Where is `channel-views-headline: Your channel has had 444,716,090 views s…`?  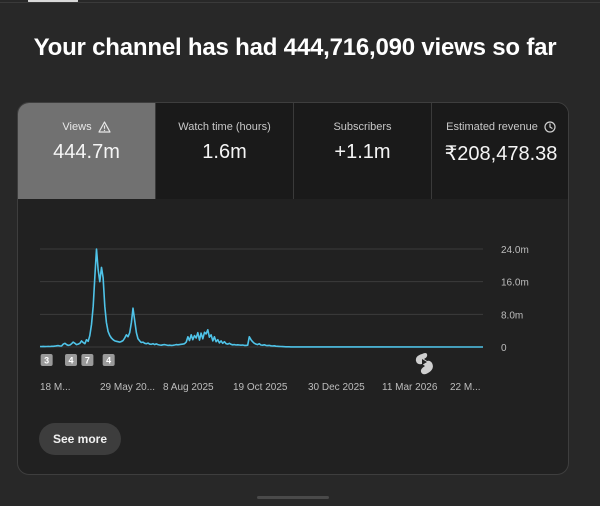 channel-views-headline: Your channel has had 444,716,090 views s… is located at coordinates (295, 47).